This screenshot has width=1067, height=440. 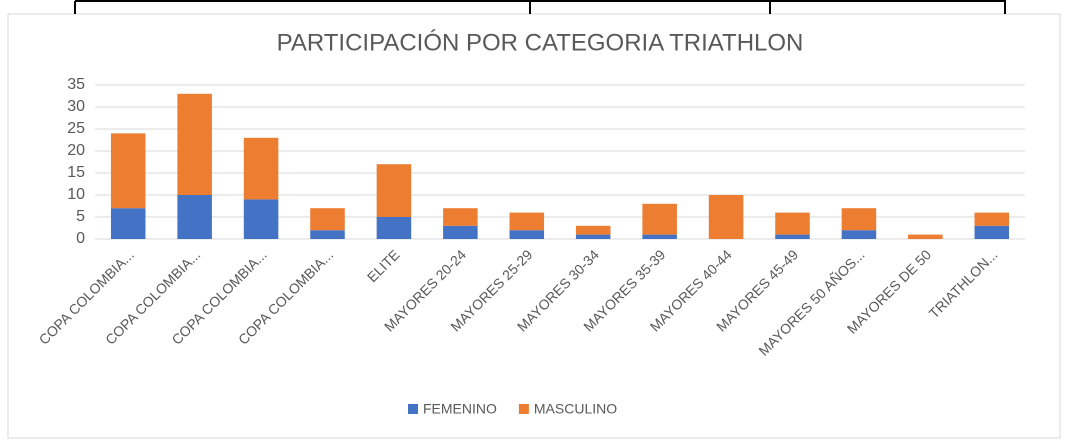 I want to click on legend-label: FEMENINO, so click(x=460, y=409).